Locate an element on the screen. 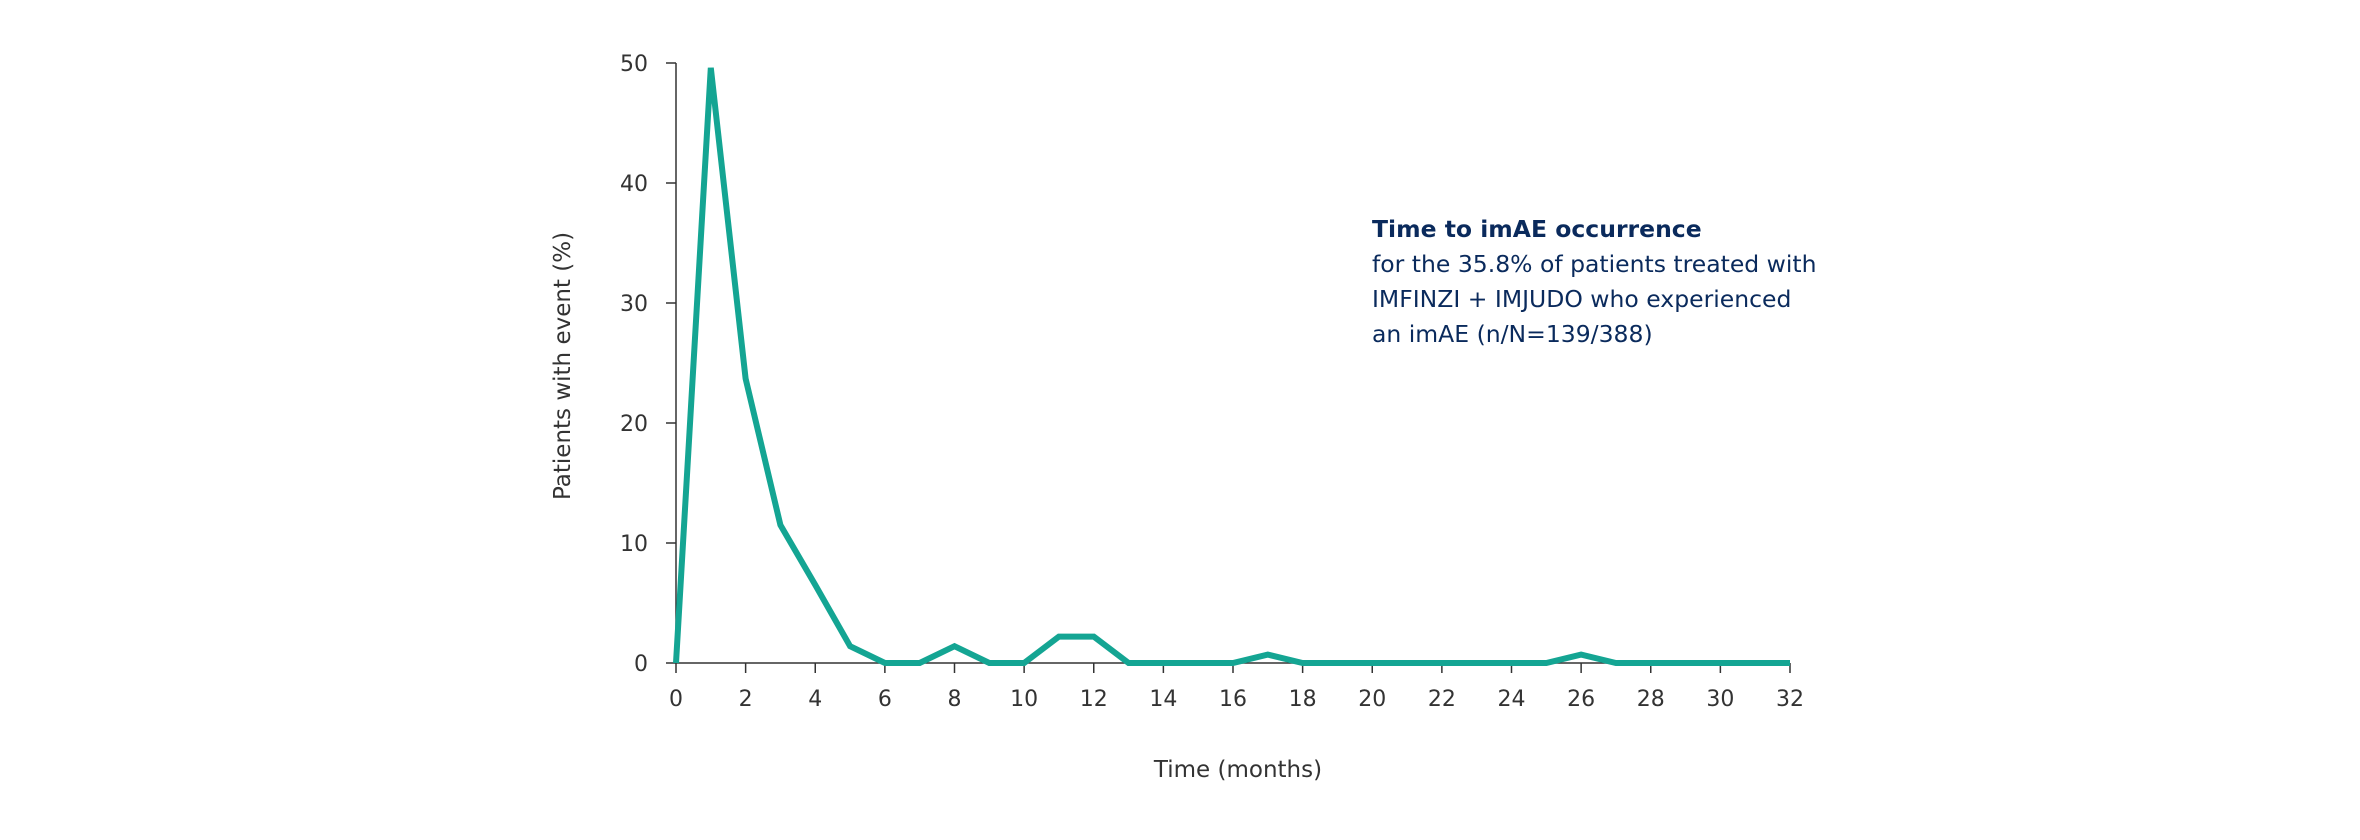  x-tick-label: 16 is located at coordinates (1233, 699).